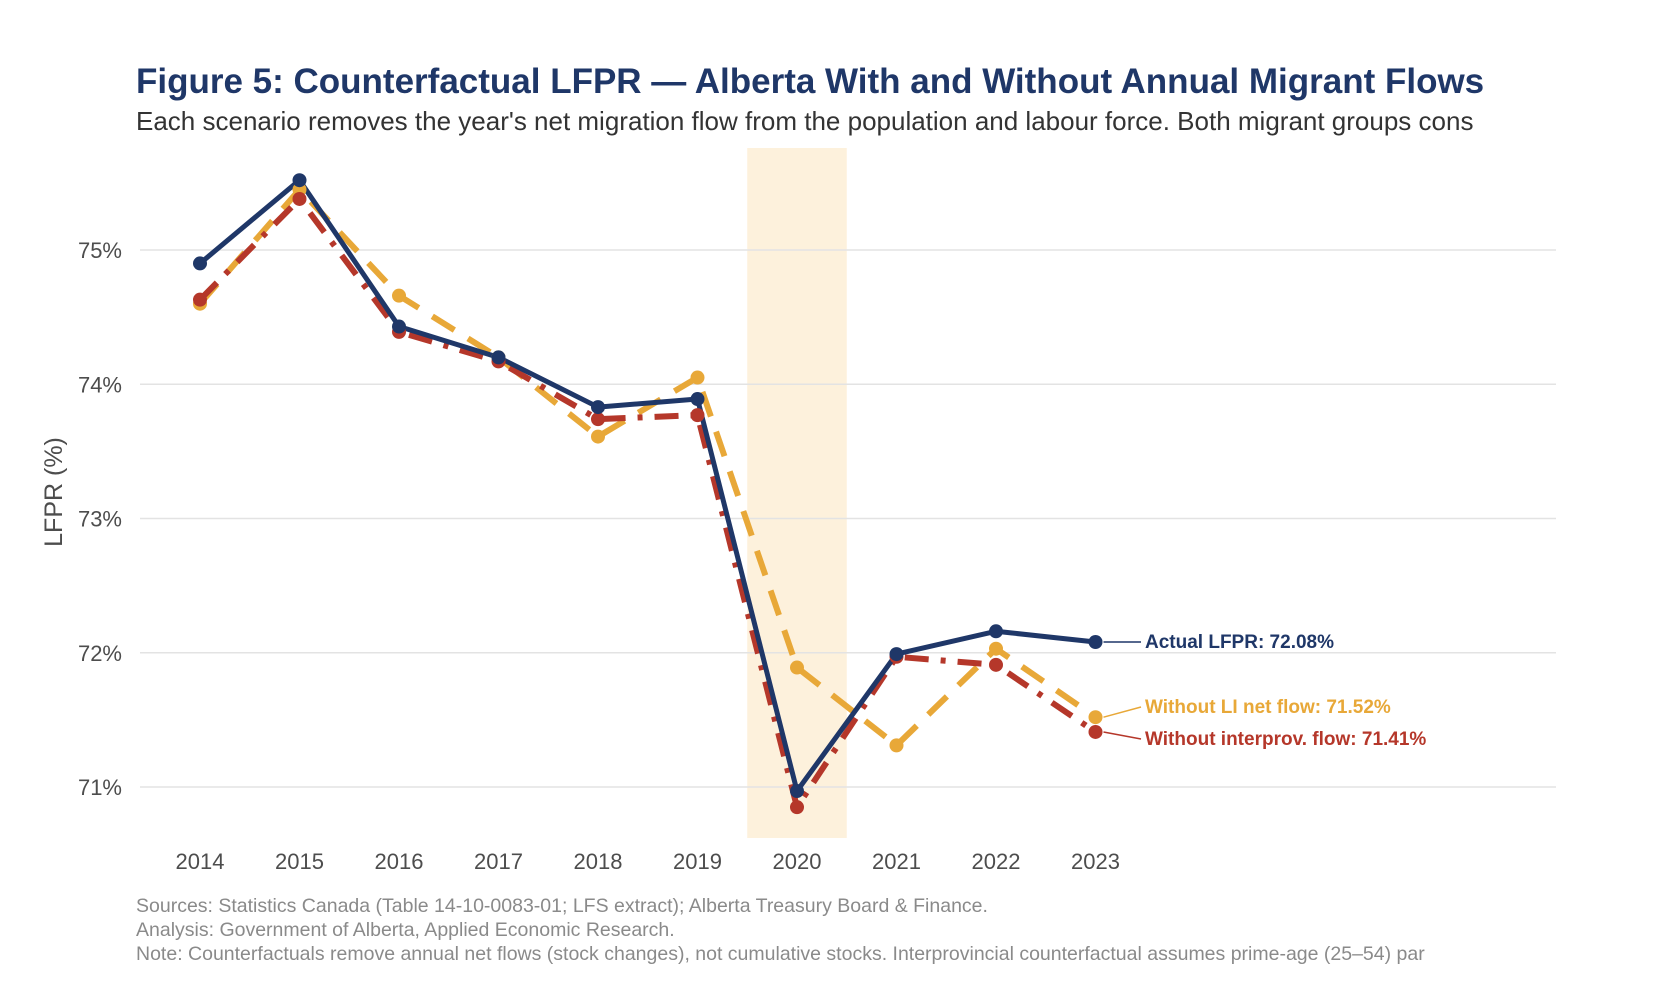  What do you see at coordinates (1095, 861) in the screenshot?
I see `x-tick-label-2023: 2023` at bounding box center [1095, 861].